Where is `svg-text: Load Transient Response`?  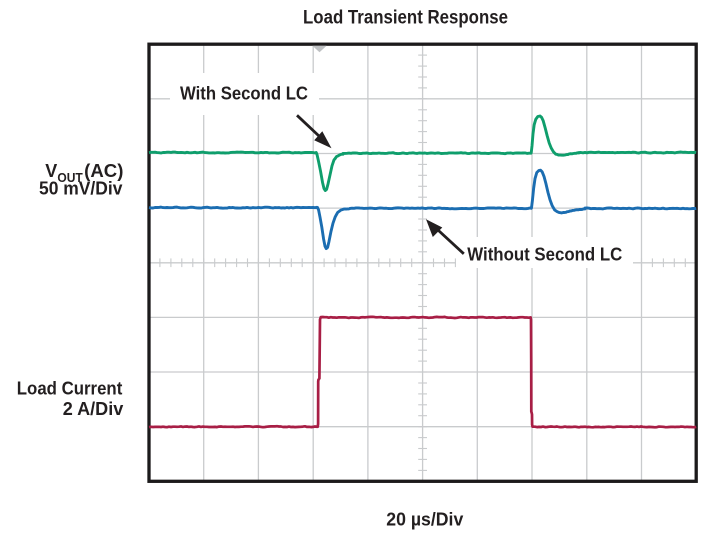
svg-text: Load Transient Response is located at coordinates (405, 17).